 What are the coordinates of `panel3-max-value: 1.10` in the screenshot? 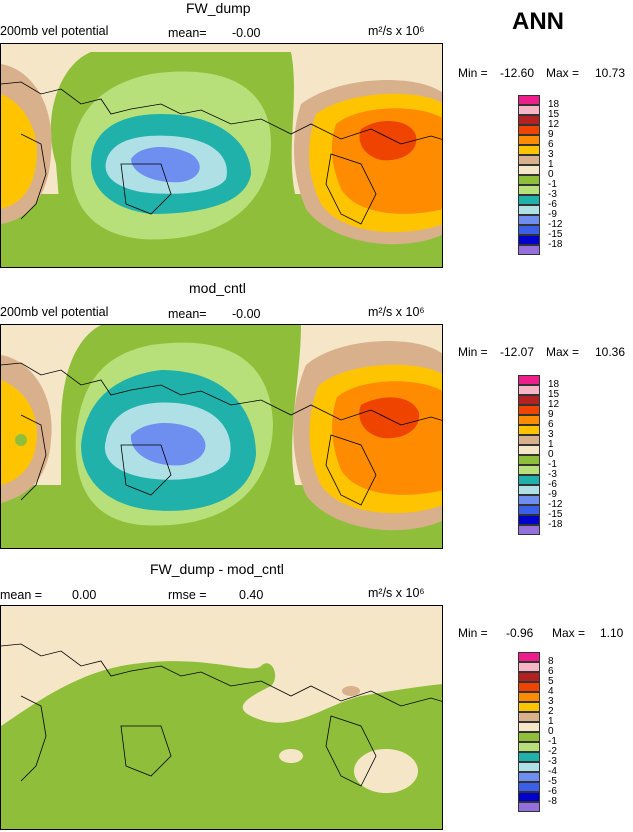 It's located at (612, 633).